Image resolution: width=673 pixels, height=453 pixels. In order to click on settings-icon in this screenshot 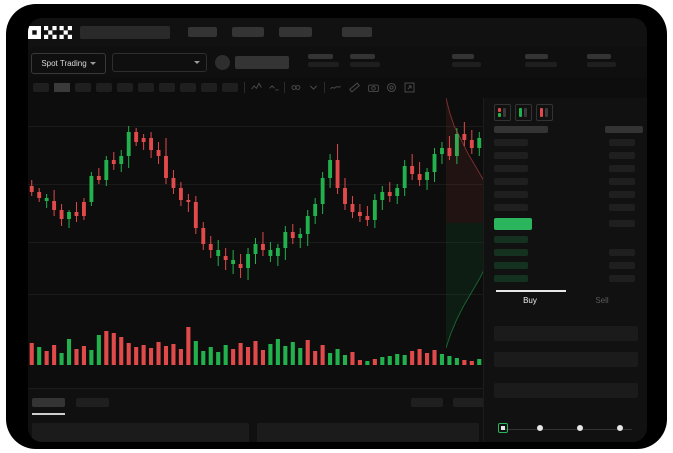, I will do `click(391, 87)`.